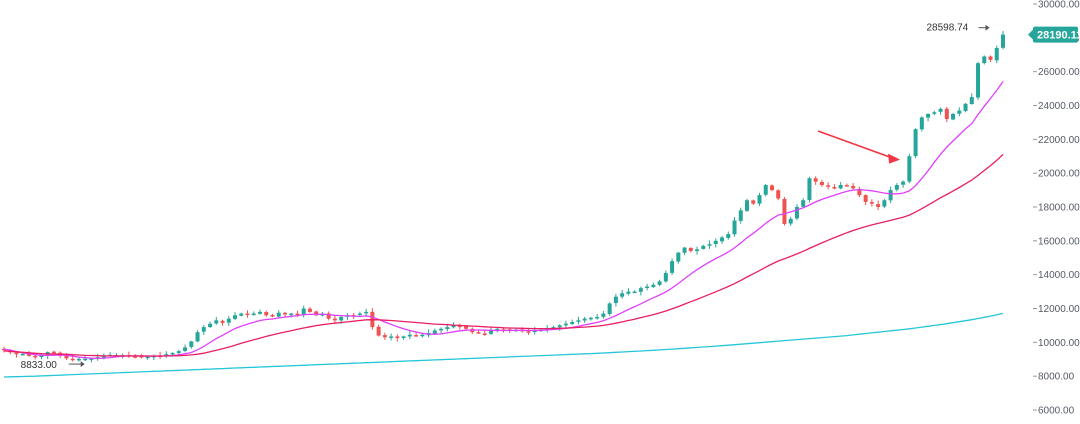 This screenshot has width=1080, height=424. Describe the element at coordinates (1059, 275) in the screenshot. I see `y-tick-label: 14000.00` at that location.